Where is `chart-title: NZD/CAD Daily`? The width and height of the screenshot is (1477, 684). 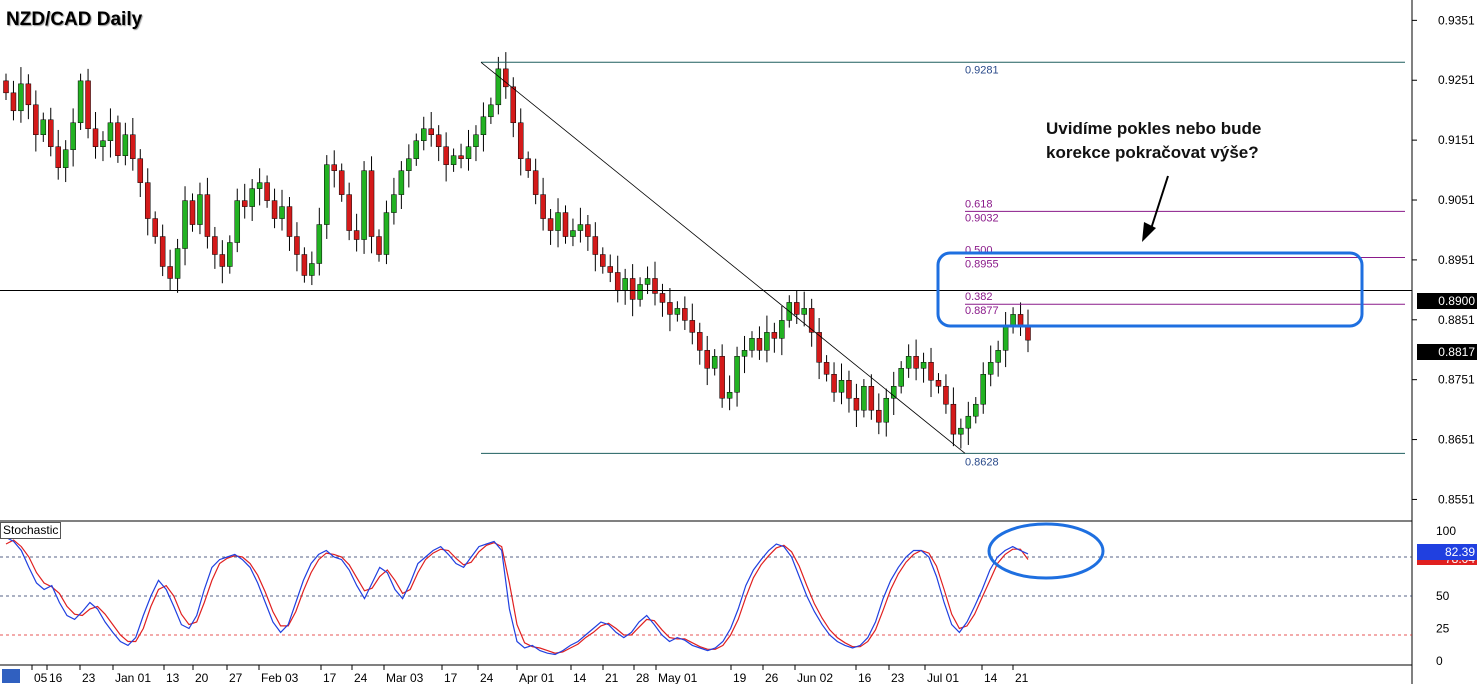 chart-title: NZD/CAD Daily is located at coordinates (74, 19).